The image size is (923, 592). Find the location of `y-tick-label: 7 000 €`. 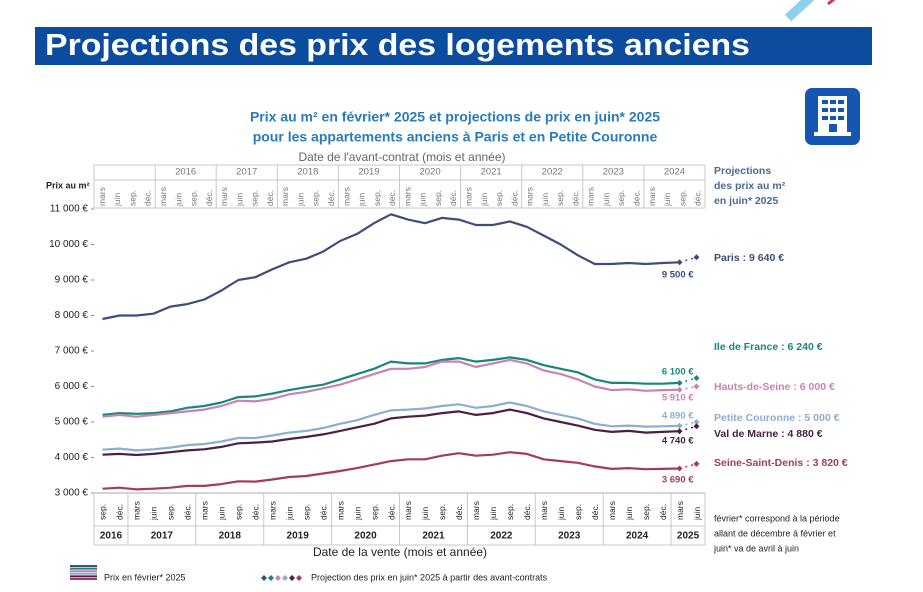

y-tick-label: 7 000 € is located at coordinates (72, 351).